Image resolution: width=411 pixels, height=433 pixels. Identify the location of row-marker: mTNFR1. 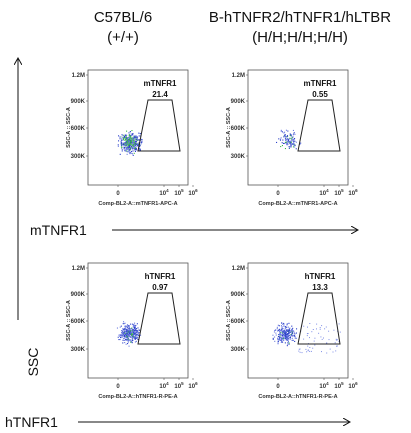
(58, 230).